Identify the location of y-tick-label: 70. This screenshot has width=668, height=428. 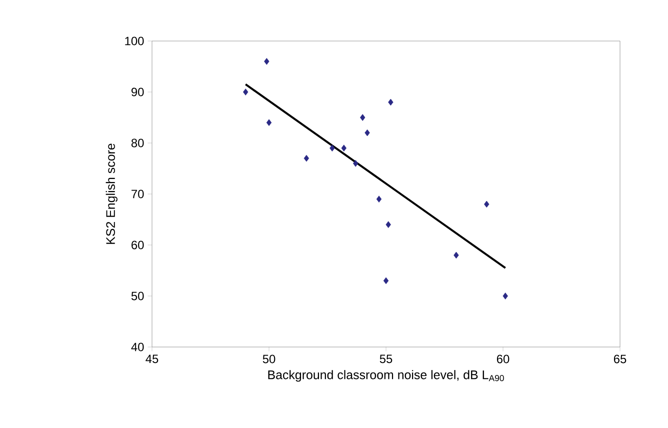
(138, 194).